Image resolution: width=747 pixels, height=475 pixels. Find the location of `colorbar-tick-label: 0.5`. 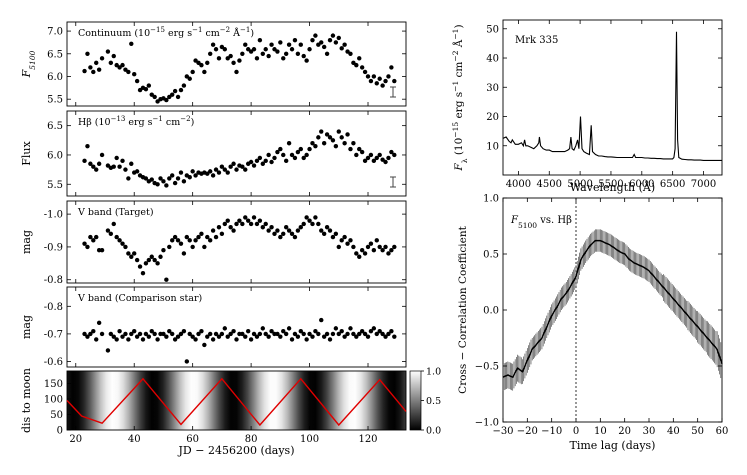

colorbar-tick-label: 0.5 is located at coordinates (433, 401).